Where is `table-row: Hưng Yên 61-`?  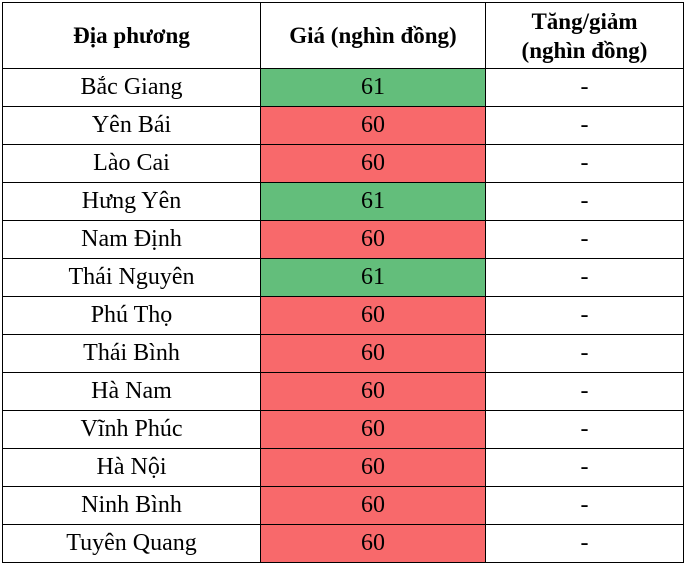 table-row: Hưng Yên 61- is located at coordinates (343, 201).